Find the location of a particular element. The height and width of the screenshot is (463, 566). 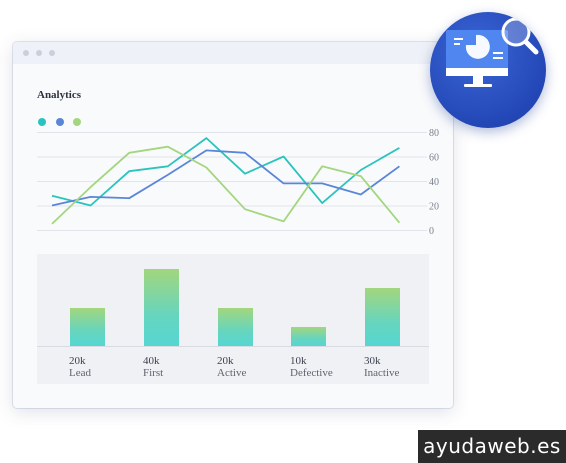

monitor-analytics-magnifier-icon is located at coordinates (492, 52).